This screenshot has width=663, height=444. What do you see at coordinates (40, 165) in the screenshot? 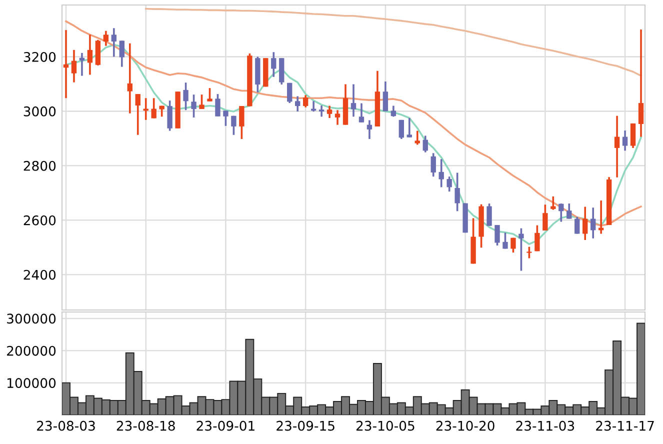
I see `y-tick-label: 2800` at bounding box center [40, 165].